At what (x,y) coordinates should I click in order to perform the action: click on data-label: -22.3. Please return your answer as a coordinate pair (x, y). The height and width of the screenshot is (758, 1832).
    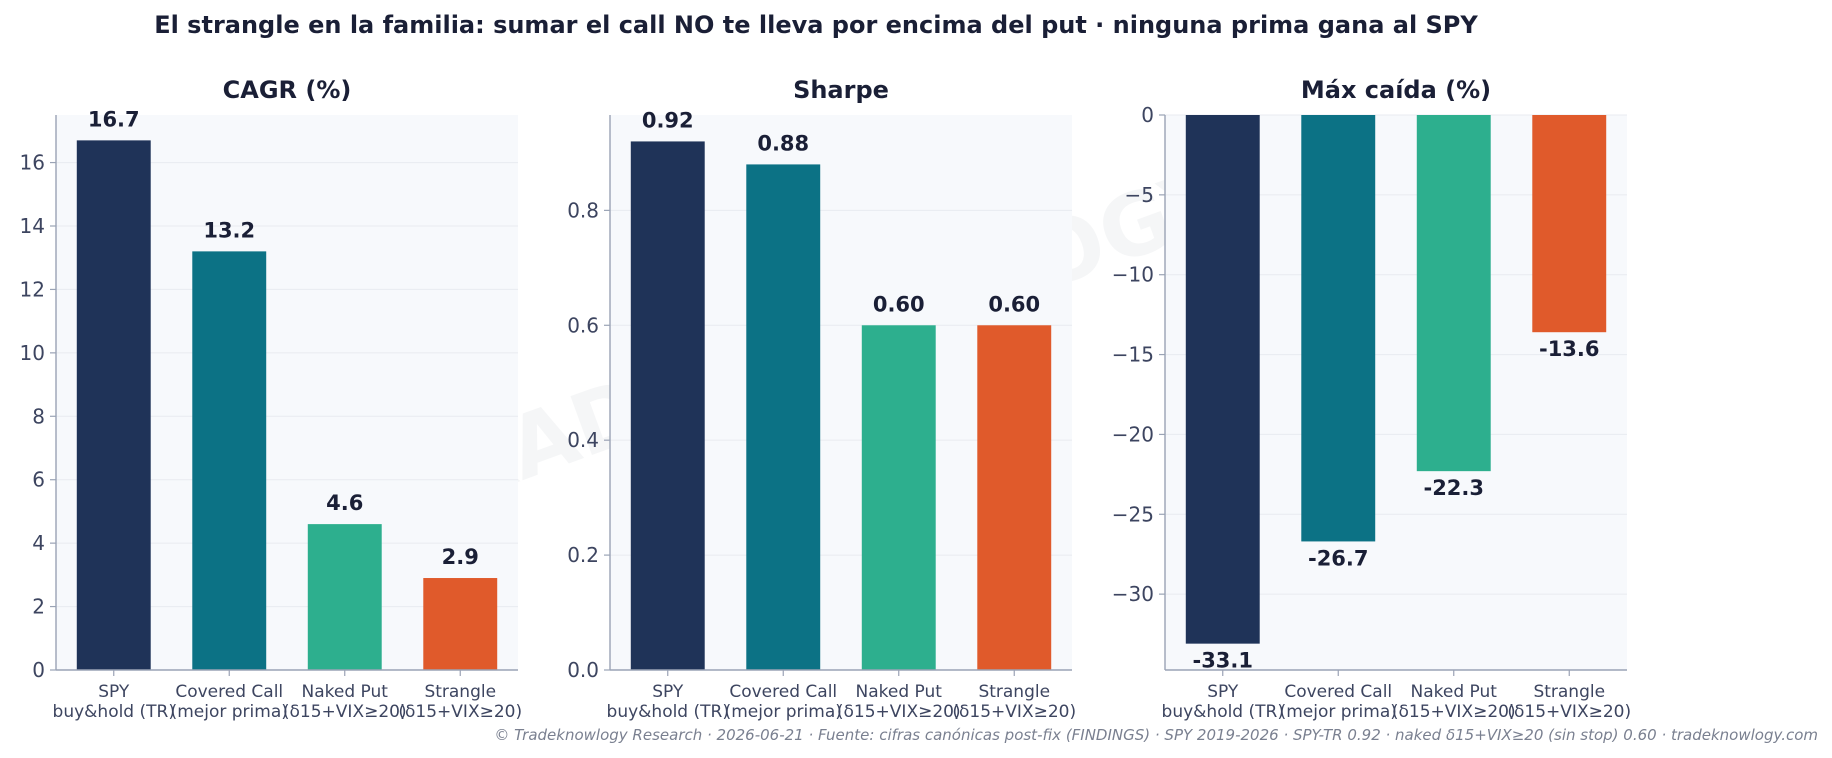
    Looking at the image, I should click on (1453, 488).